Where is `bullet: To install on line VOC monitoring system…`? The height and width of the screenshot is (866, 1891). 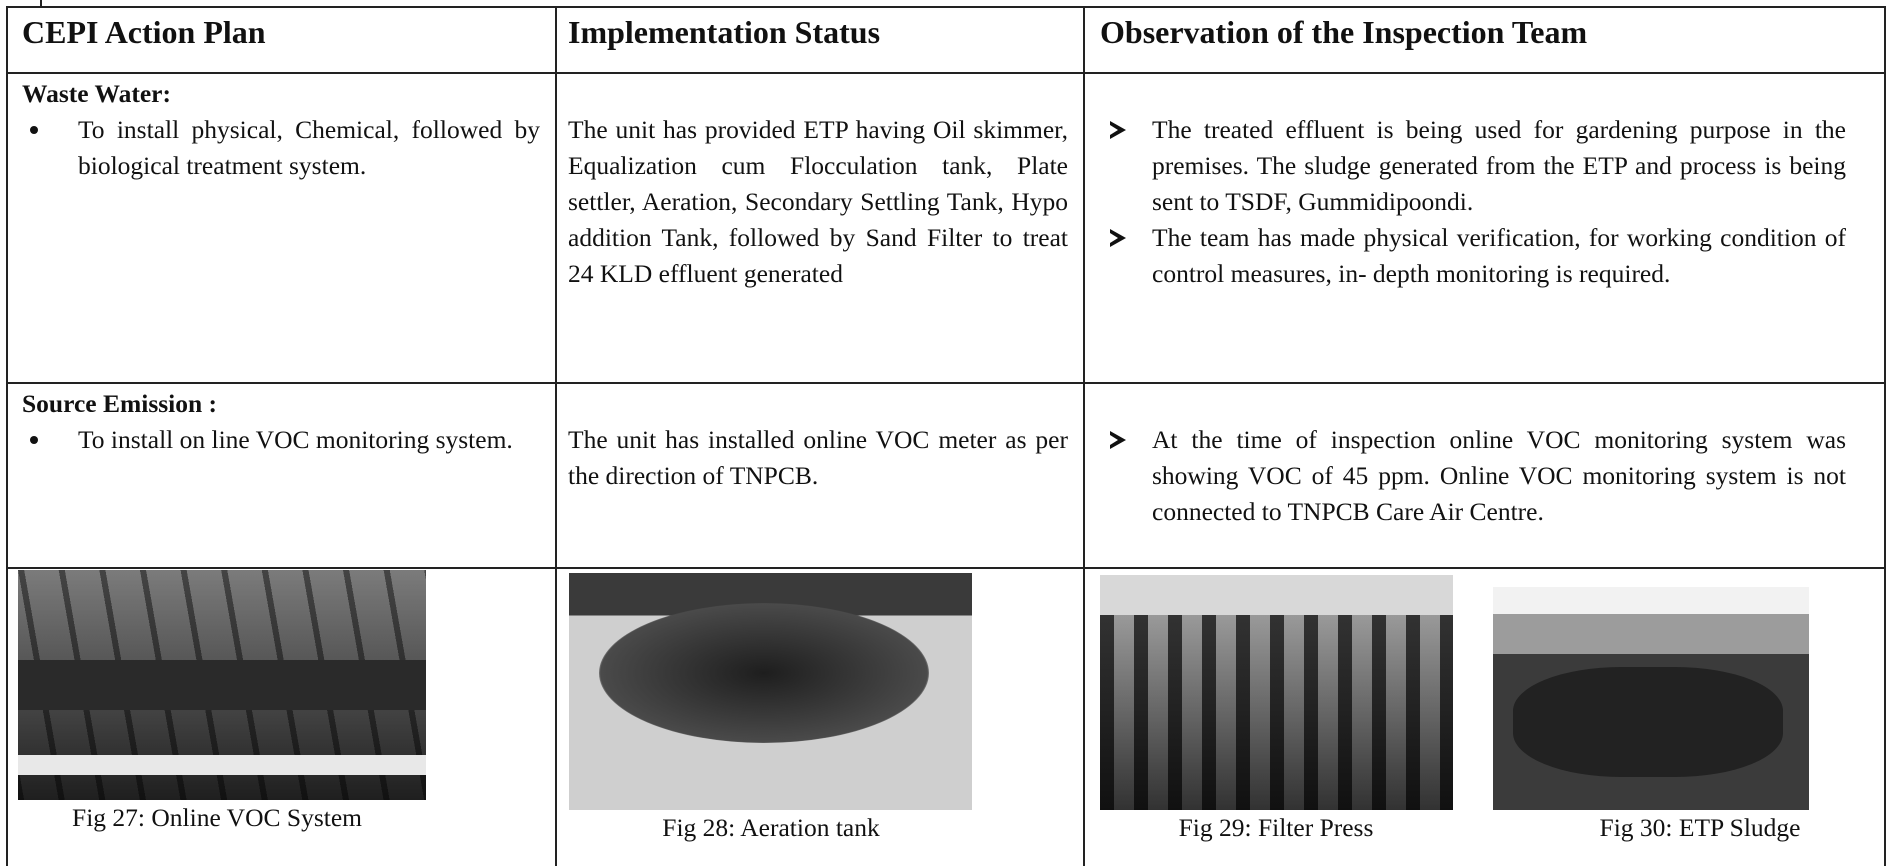 bullet: To install on line VOC monitoring system… is located at coordinates (281, 440).